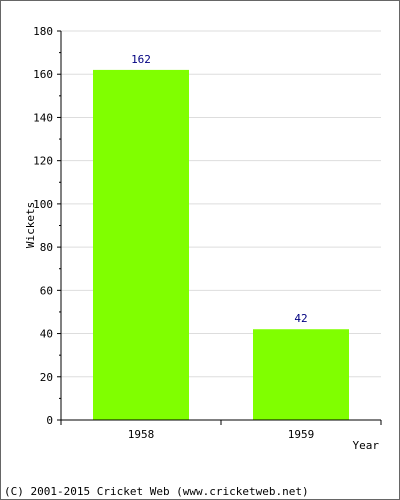  Describe the element at coordinates (43, 161) in the screenshot. I see `y-tick-label: 120` at that location.